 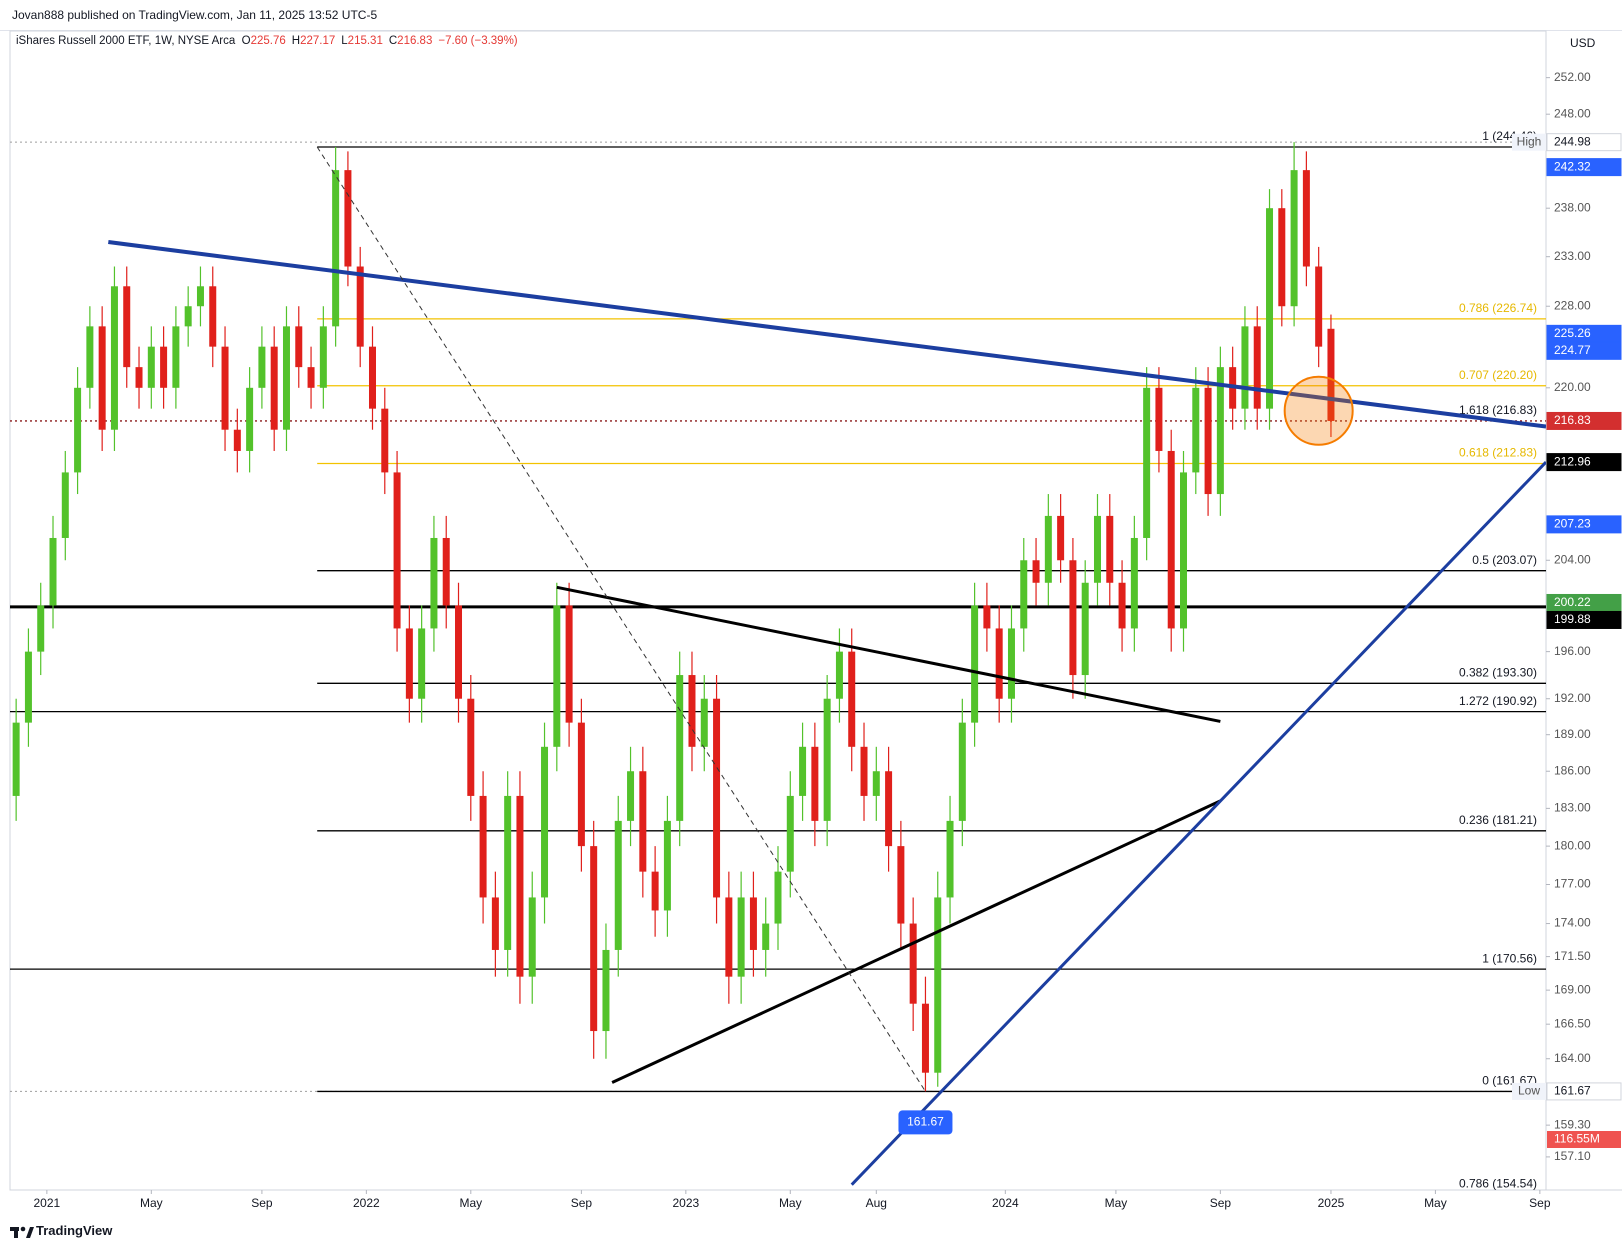 What do you see at coordinates (1572, 956) in the screenshot?
I see `y-tick-label: 171.50` at bounding box center [1572, 956].